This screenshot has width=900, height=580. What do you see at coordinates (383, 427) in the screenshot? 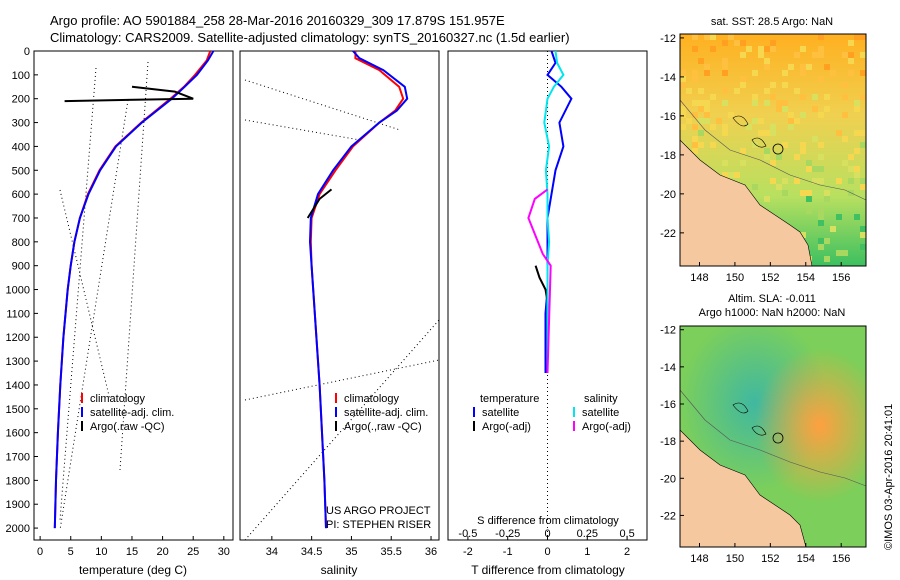
I see `sal-legend-label-argo: Argo(.,raw -QC)` at bounding box center [383, 427].